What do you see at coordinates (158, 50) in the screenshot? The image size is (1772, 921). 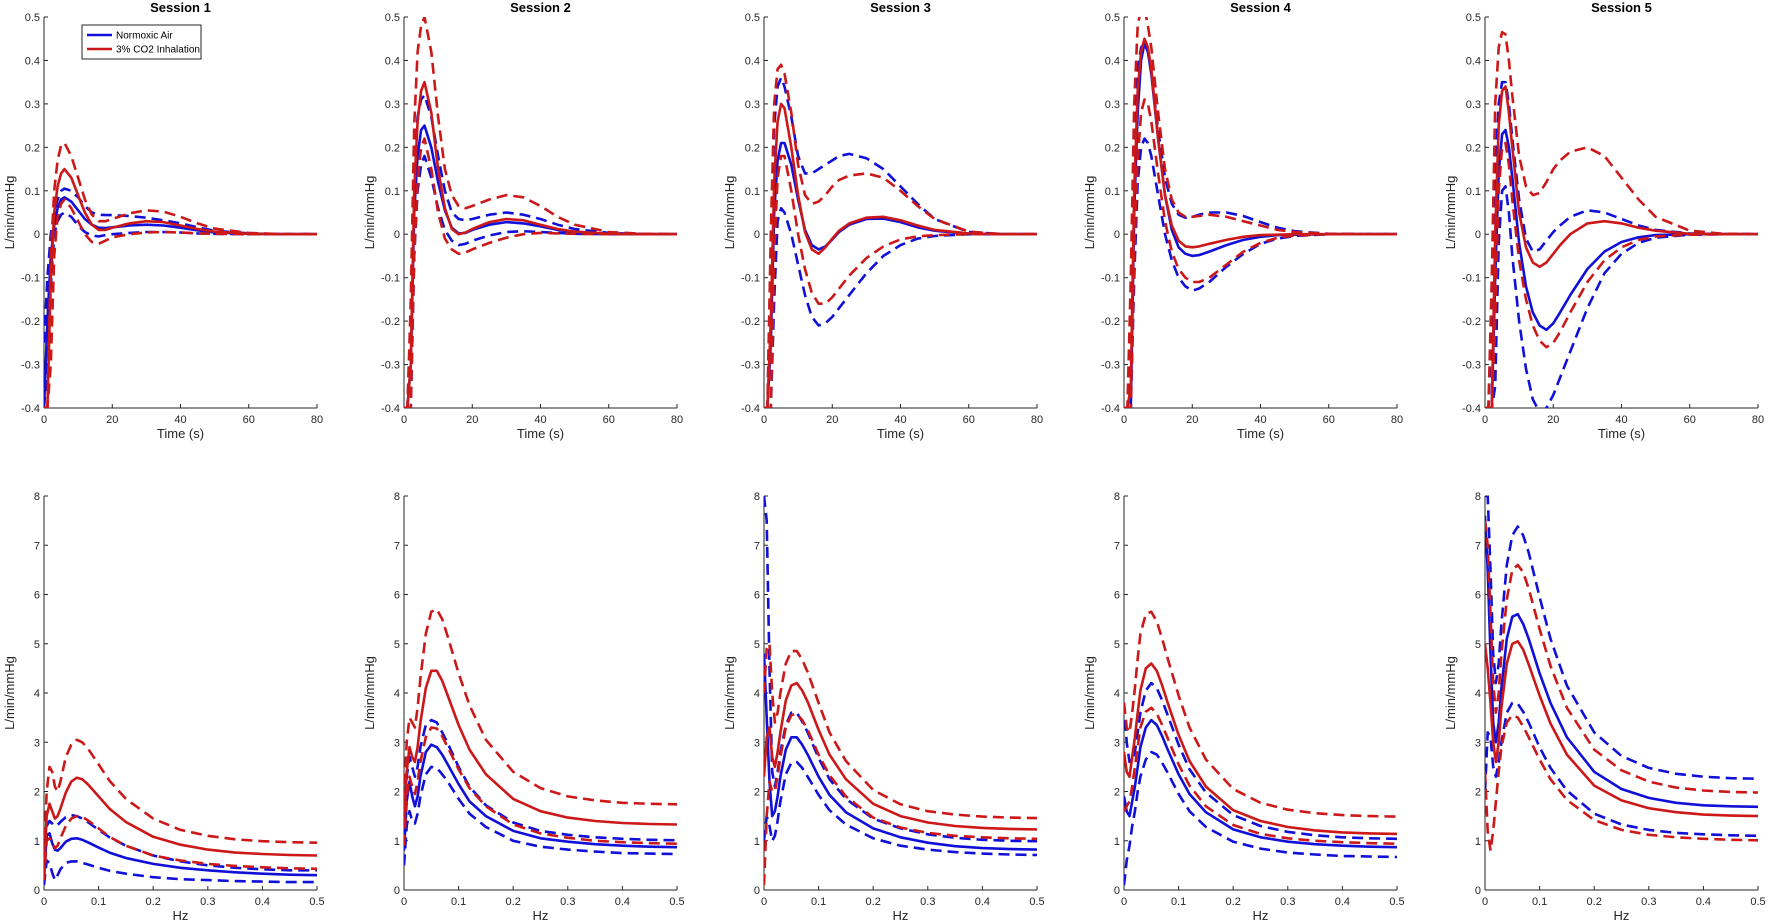 I see `legend-label: 3% CO2 Inhalation` at bounding box center [158, 50].